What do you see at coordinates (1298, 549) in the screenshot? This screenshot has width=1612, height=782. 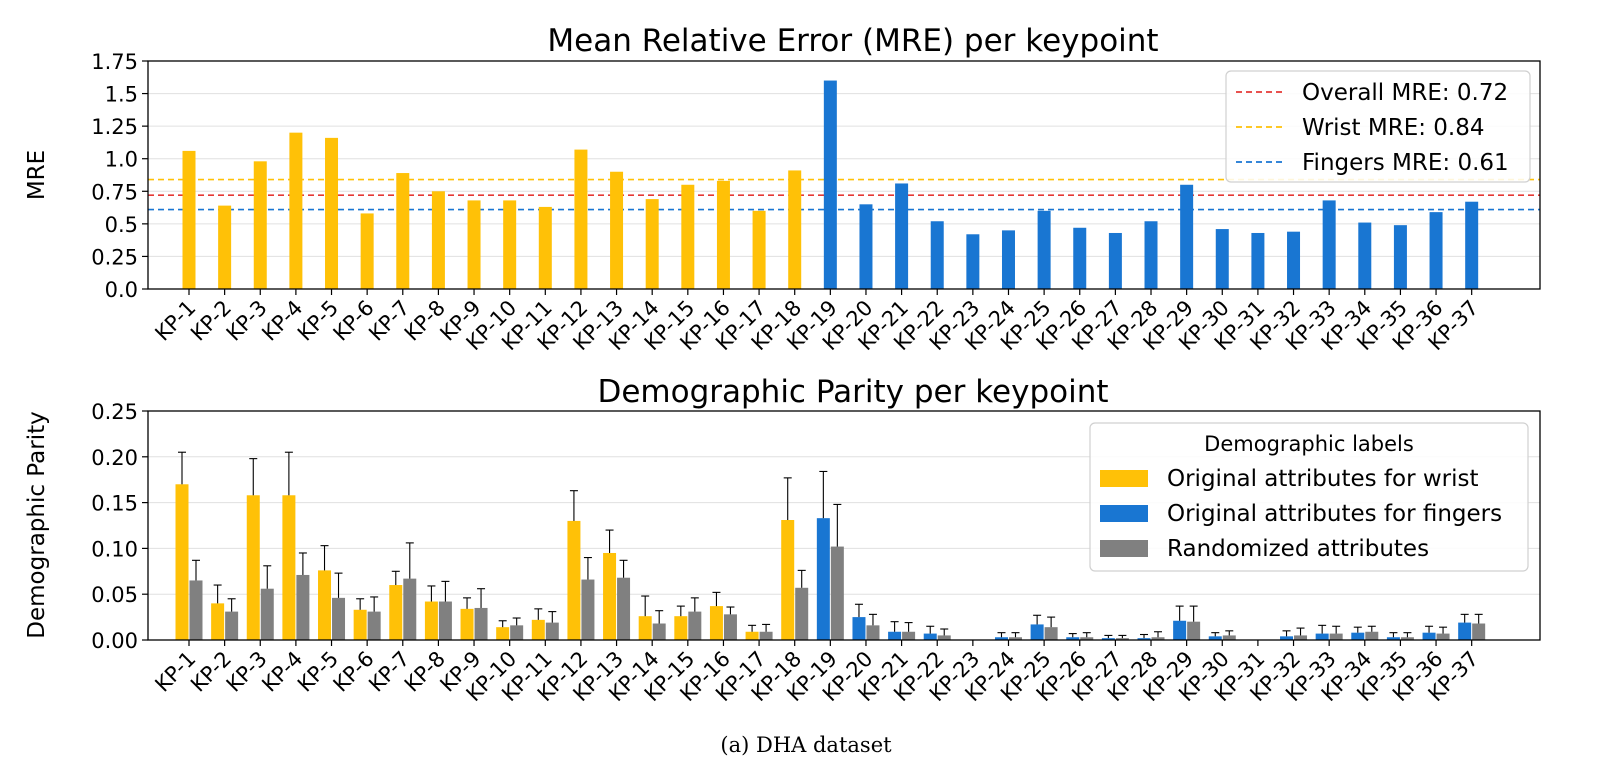 I see `parity-legend-label: Randomized attributes` at bounding box center [1298, 549].